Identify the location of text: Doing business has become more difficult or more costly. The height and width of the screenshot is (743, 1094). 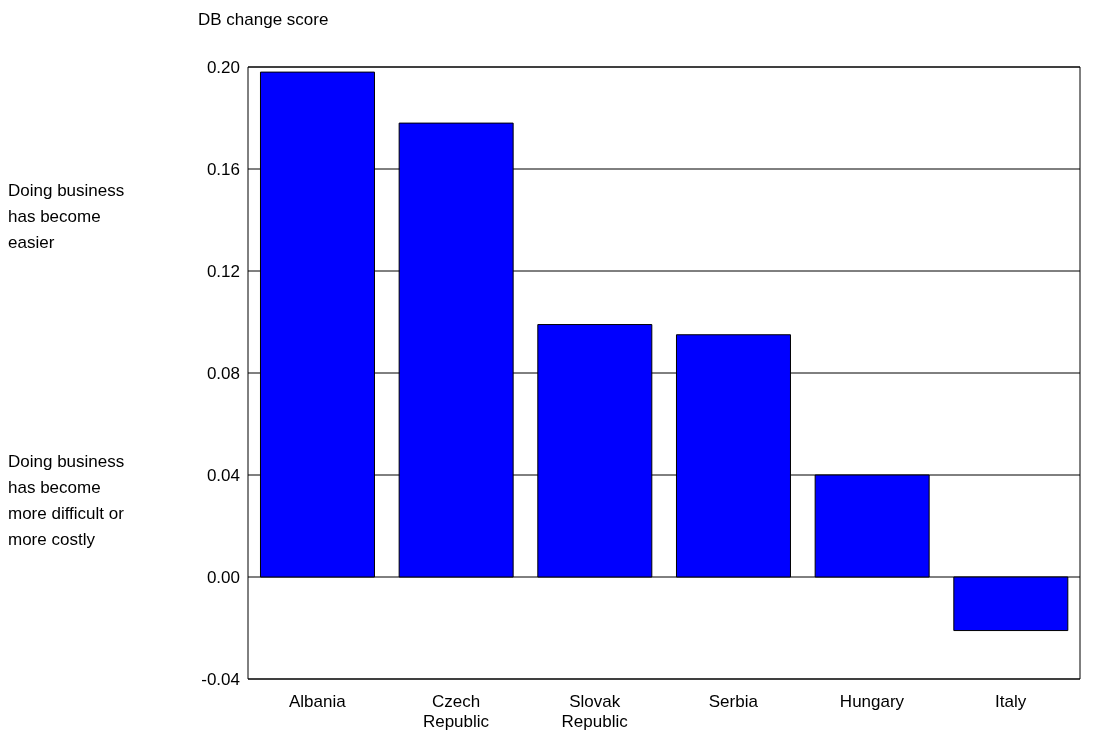
(66, 500).